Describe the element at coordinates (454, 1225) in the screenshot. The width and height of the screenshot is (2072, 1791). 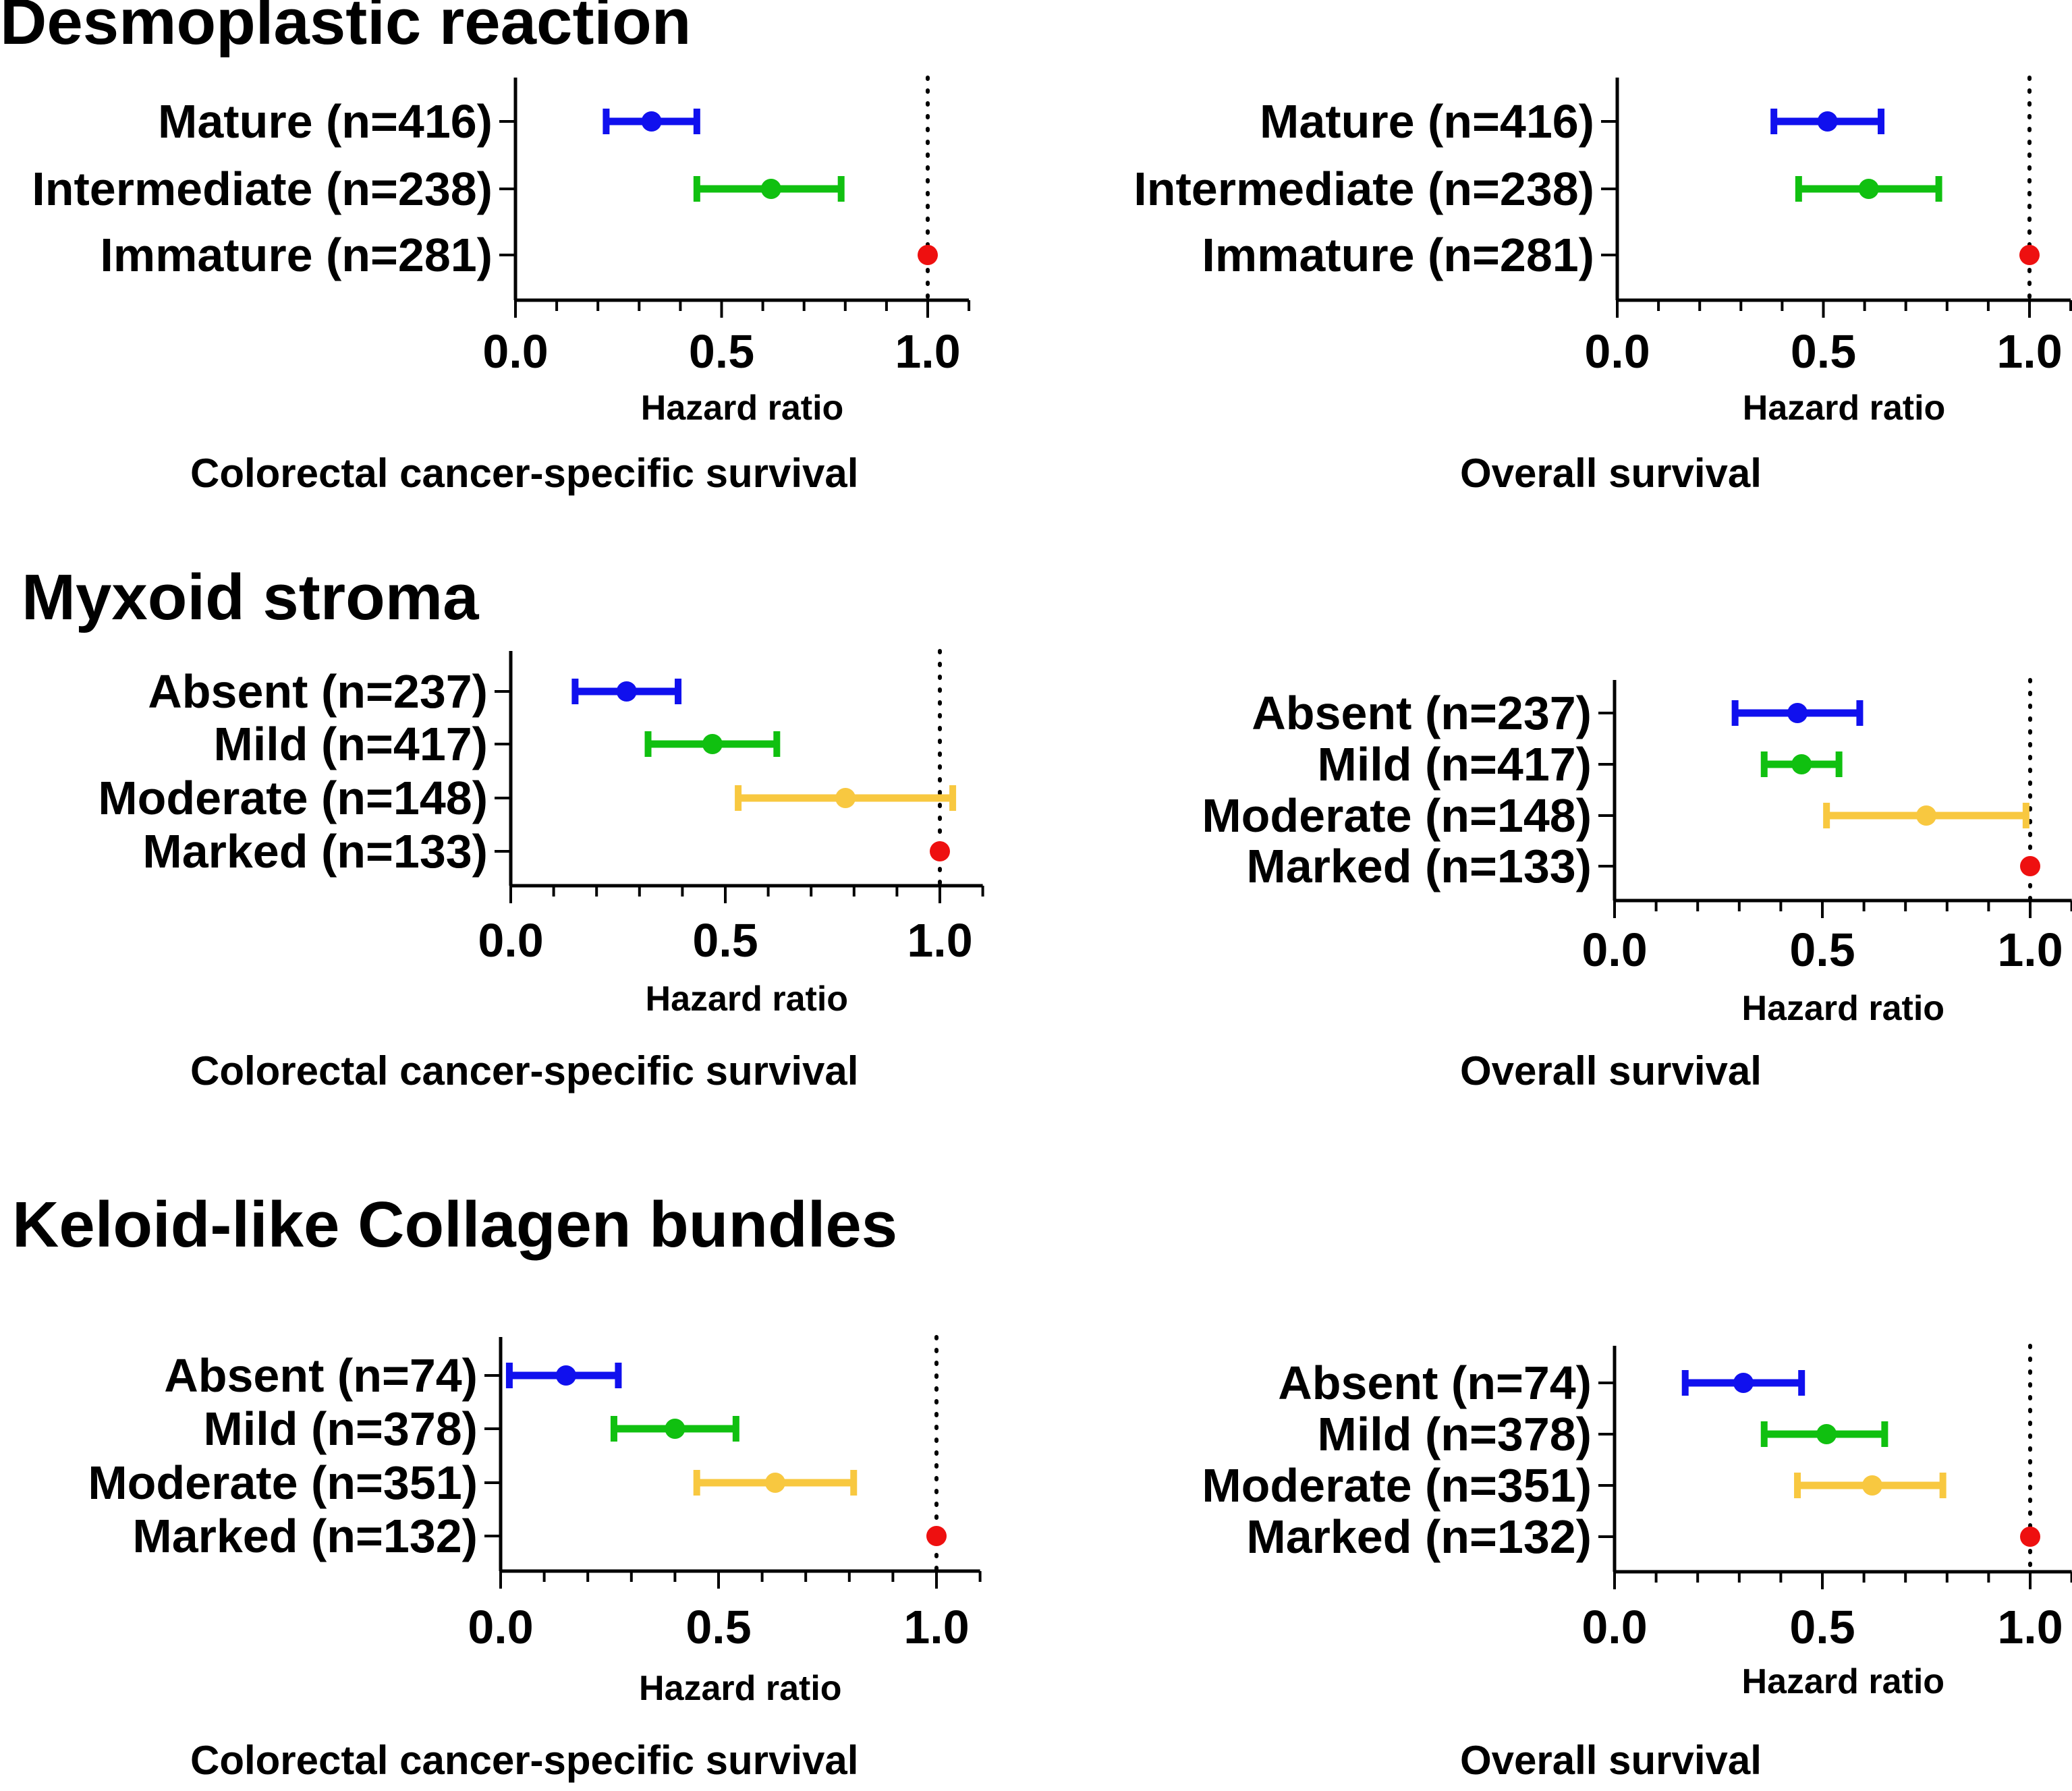
I see `section-title: Keloid-like Collagen bundles` at that location.